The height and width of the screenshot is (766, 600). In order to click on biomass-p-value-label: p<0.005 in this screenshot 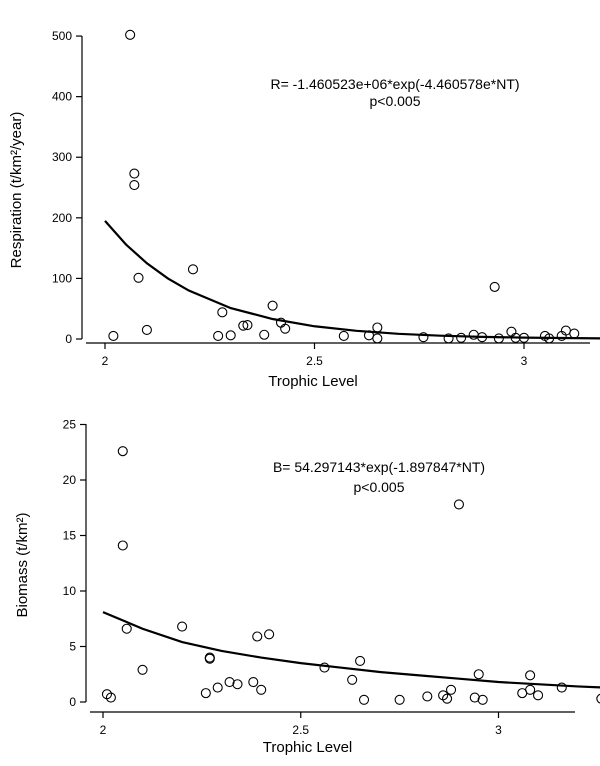, I will do `click(379, 487)`.